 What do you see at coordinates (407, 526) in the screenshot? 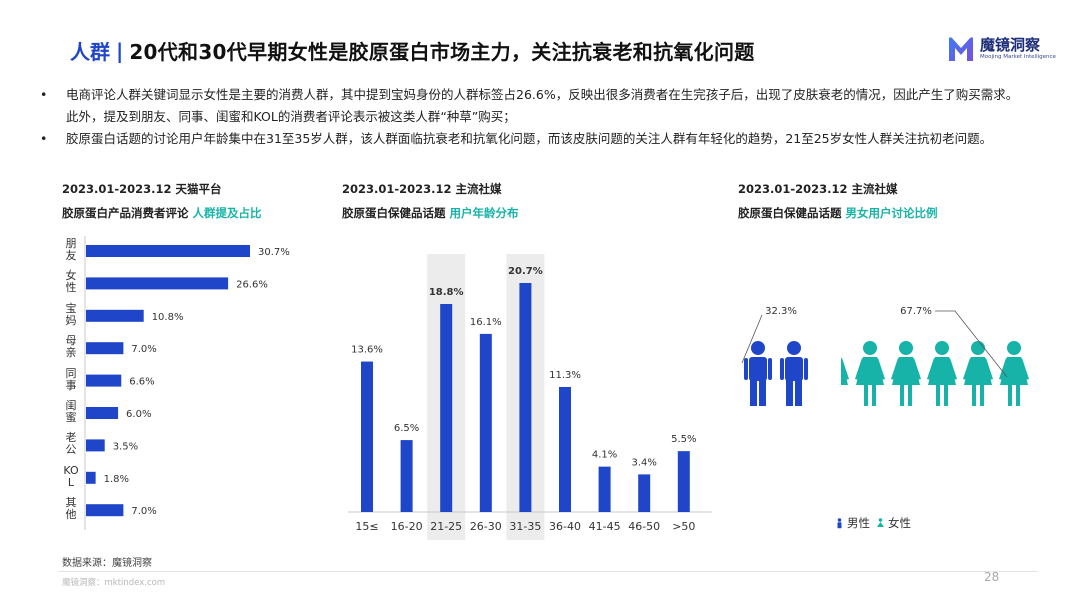
I see `vbar-category-label: 16-20` at bounding box center [407, 526].